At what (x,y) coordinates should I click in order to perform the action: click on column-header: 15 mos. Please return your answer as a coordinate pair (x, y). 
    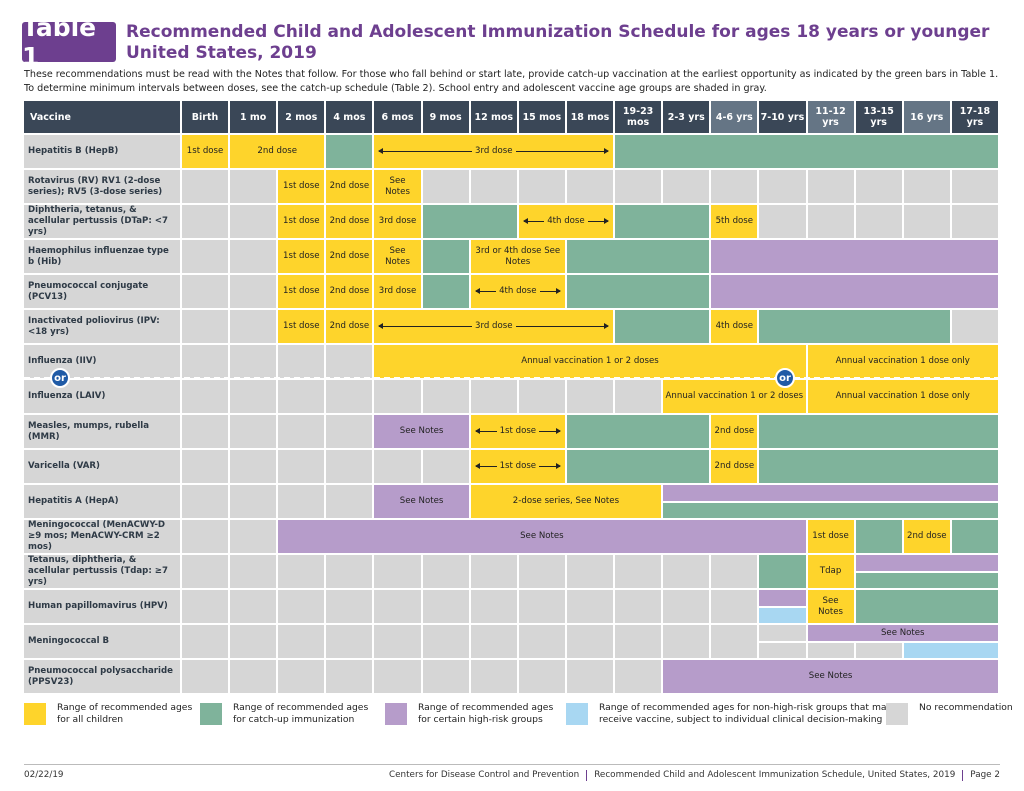
    Looking at the image, I should click on (541, 117).